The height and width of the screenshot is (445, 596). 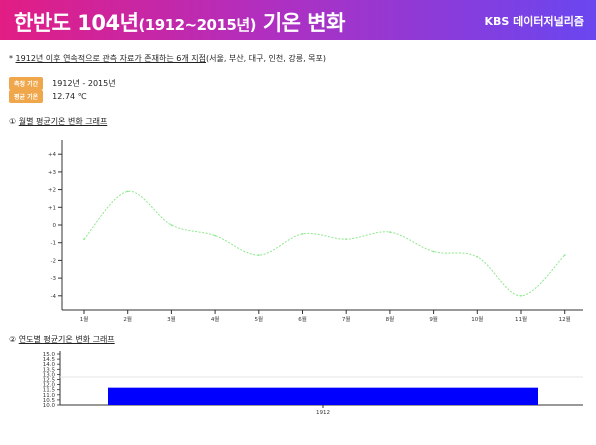 I want to click on avg-temp-row: 평균 기온 12.74 ℃, so click(x=48, y=96).